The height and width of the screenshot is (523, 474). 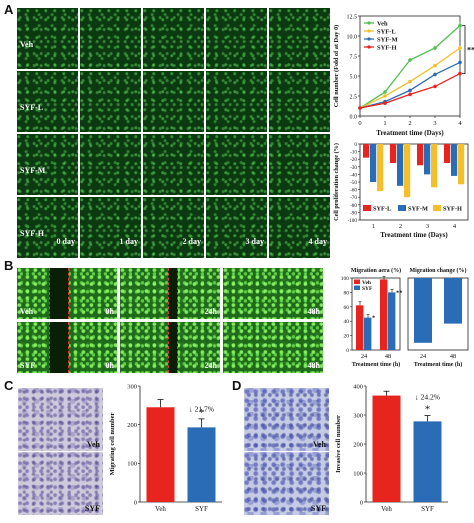 I want to click on day-label: 3 day, so click(x=254, y=241).